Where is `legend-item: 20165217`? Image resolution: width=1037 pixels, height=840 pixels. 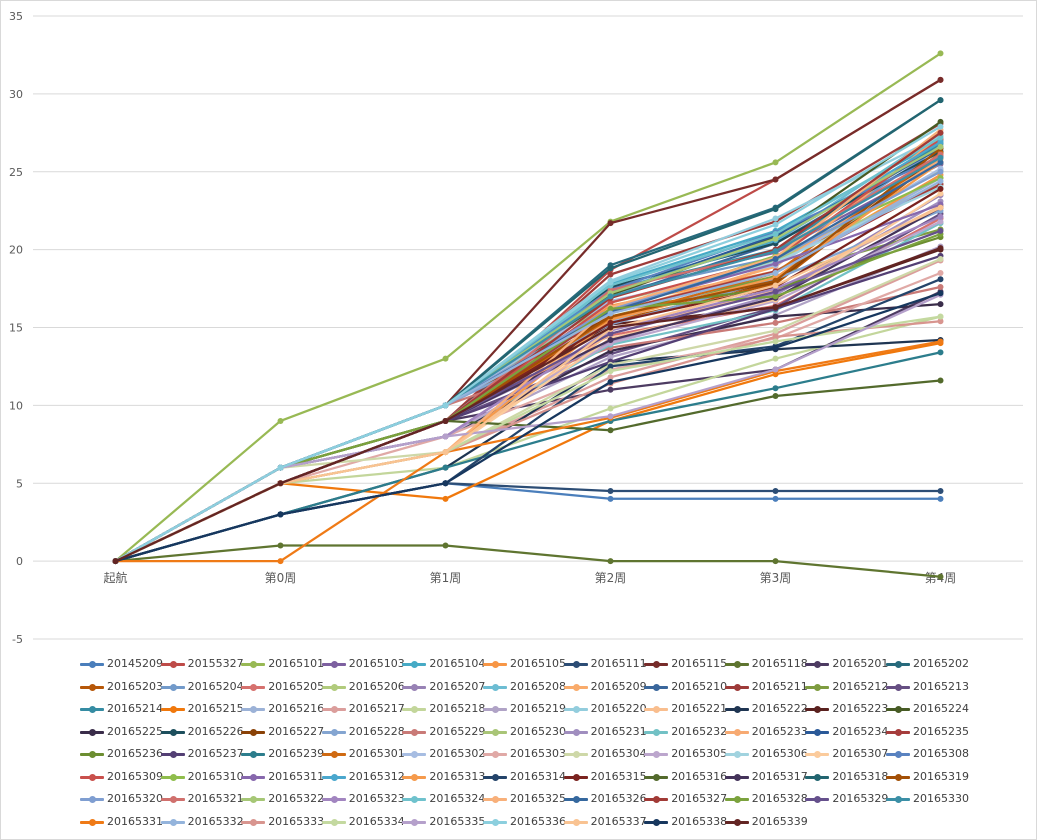
legend-item: 20165217 is located at coordinates (363, 709).